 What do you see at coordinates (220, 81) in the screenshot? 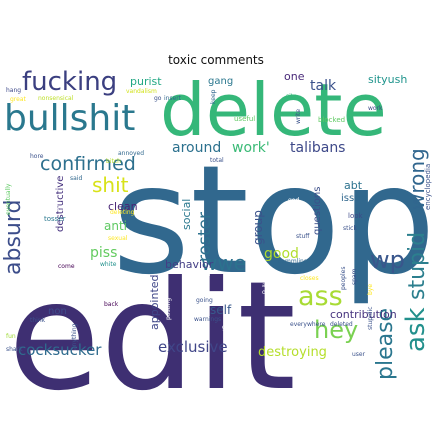
I see `word-gang: gang` at bounding box center [220, 81].